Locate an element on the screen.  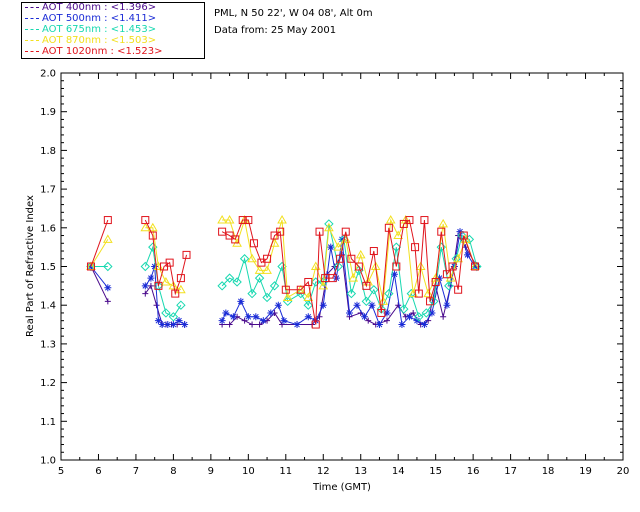
legend-entry: AOT 500nm : <1.411> is located at coordinates (90, 19).